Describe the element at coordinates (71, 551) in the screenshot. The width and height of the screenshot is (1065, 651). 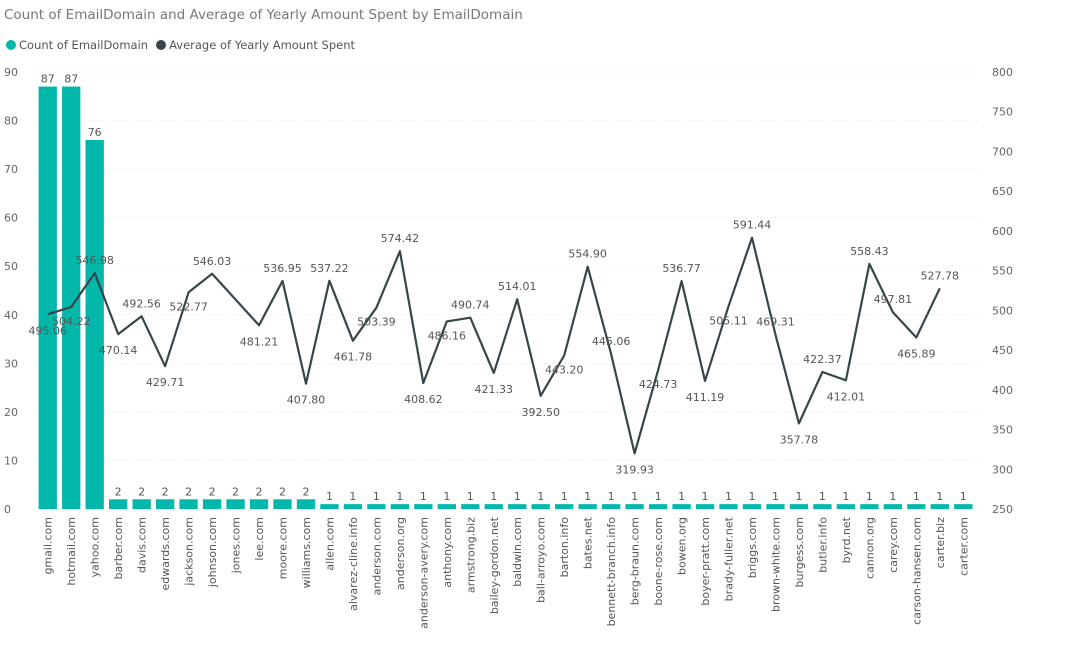
I see `x-tick-label: hotmail.com` at that location.